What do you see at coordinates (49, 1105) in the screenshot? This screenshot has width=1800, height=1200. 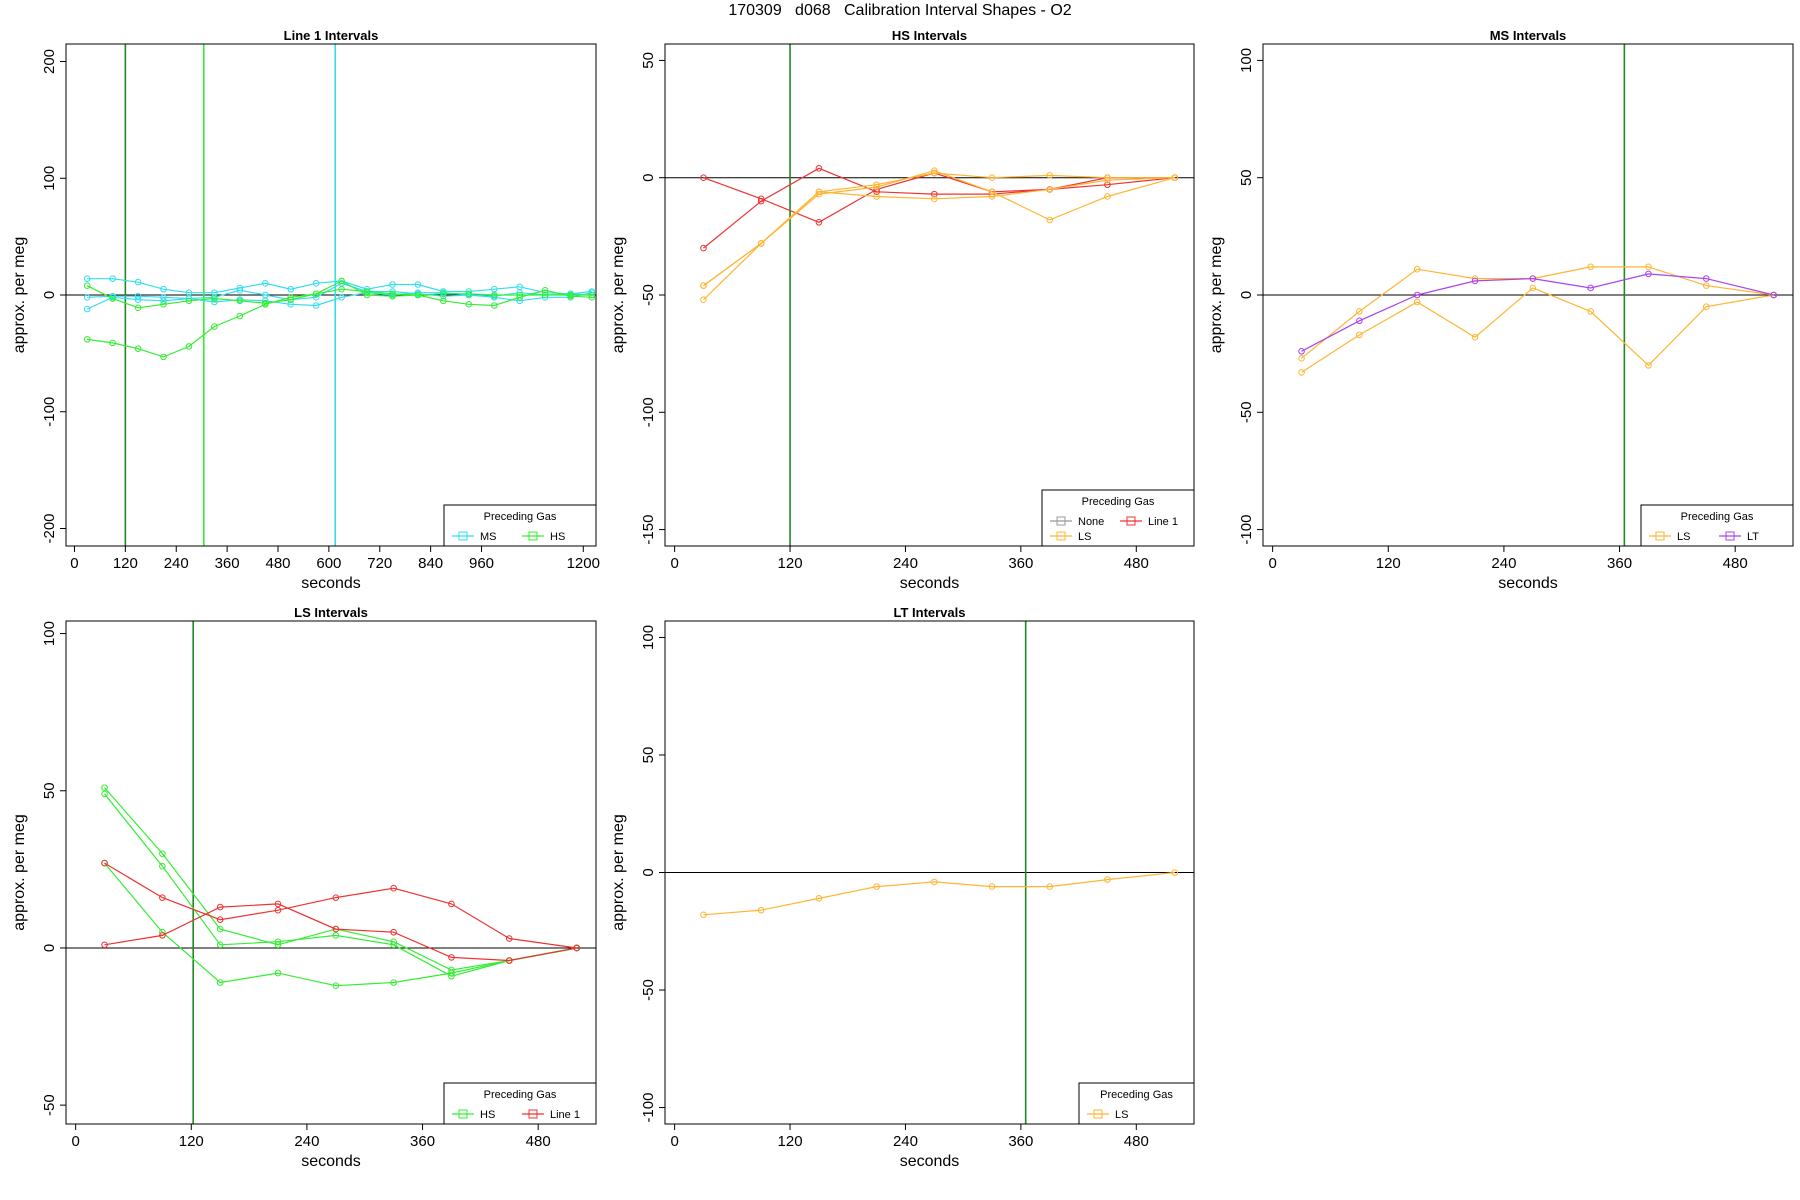 I see `y-tick-label: -50` at bounding box center [49, 1105].